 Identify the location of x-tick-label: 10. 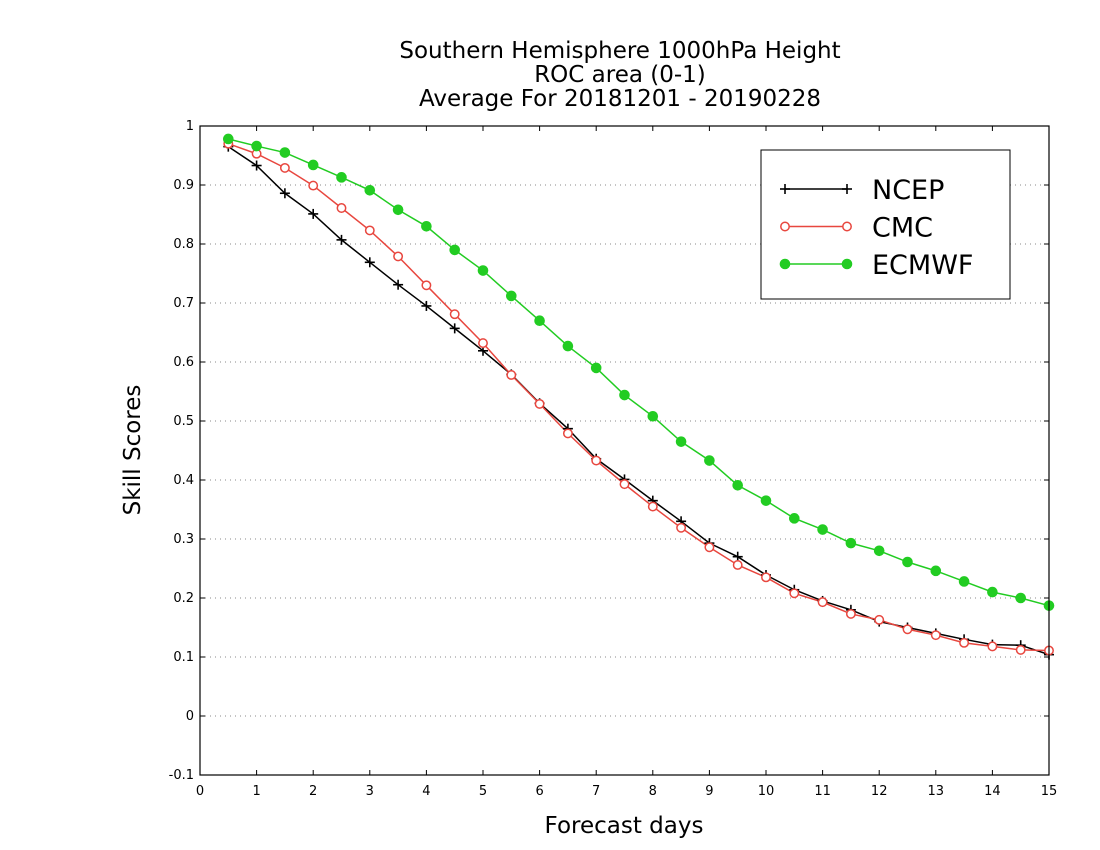
(766, 791).